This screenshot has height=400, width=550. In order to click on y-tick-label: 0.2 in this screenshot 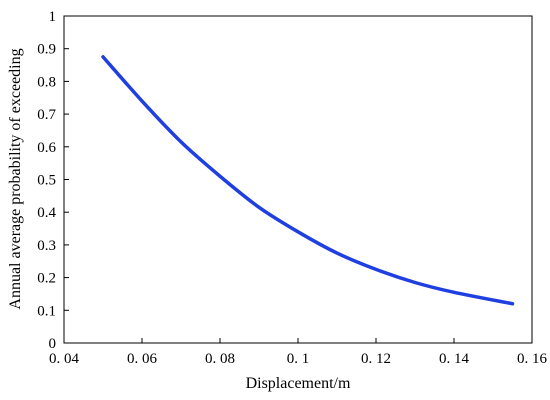, I will do `click(46, 279)`.